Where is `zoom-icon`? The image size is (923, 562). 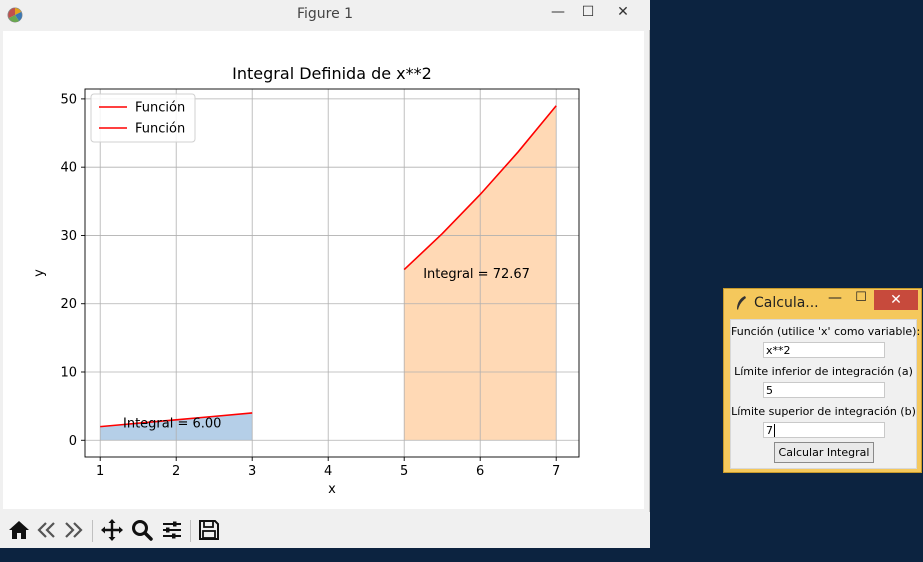 zoom-icon is located at coordinates (142, 530).